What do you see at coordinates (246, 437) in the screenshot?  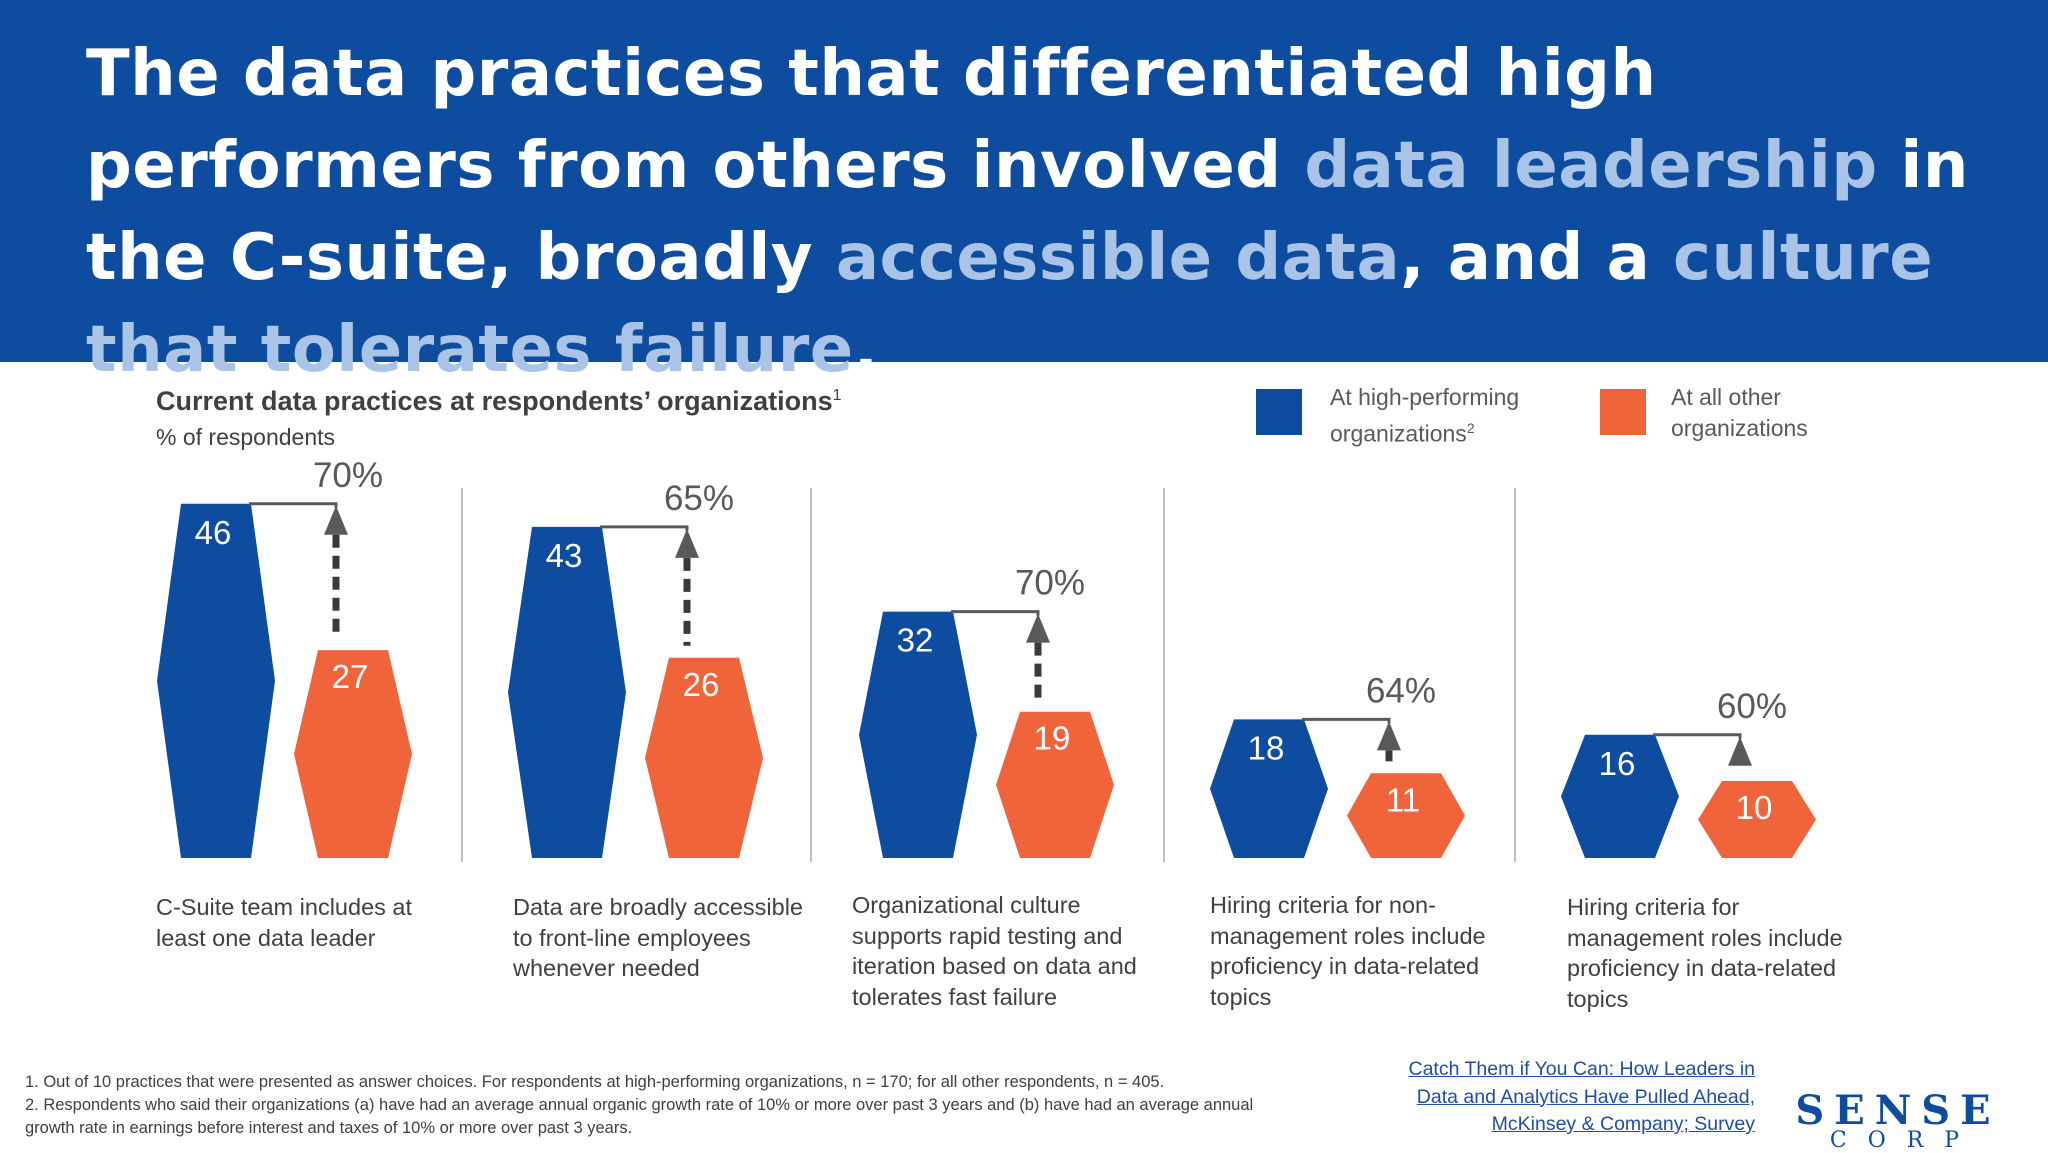 I see `chart-subtitle: % of respondents` at bounding box center [246, 437].